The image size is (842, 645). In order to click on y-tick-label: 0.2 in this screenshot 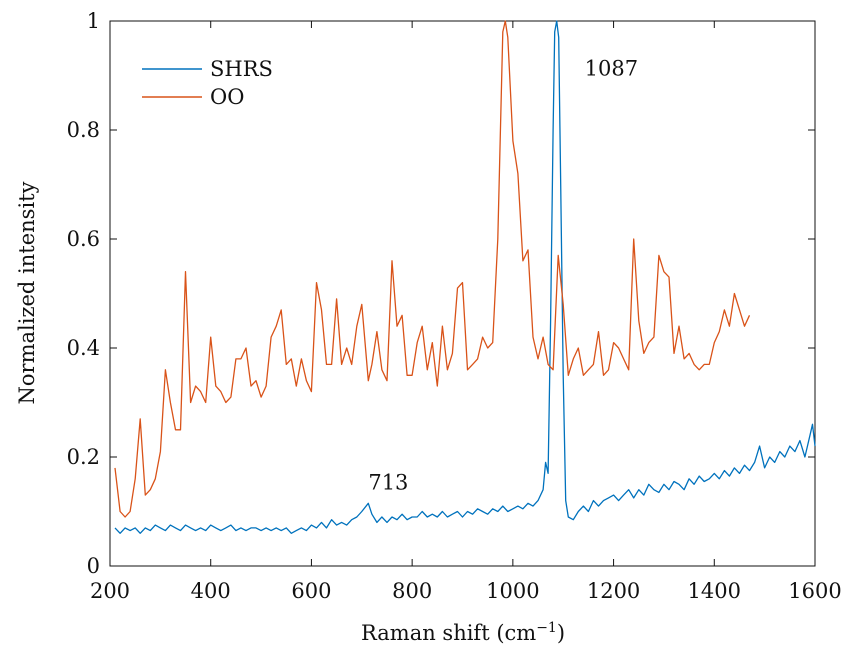, I will do `click(83, 457)`.